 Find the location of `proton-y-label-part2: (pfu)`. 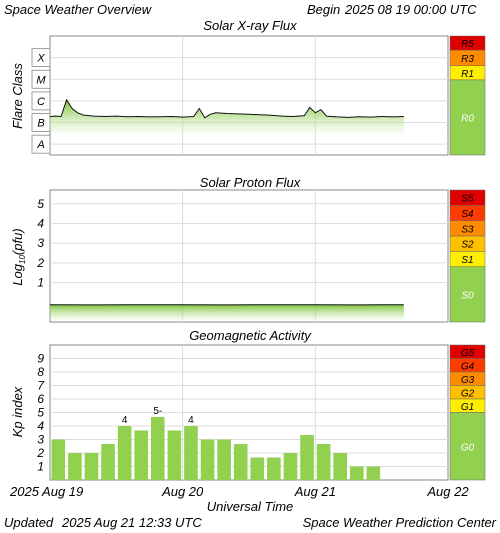

proton-y-label-part2: (pfu) is located at coordinates (17, 241).